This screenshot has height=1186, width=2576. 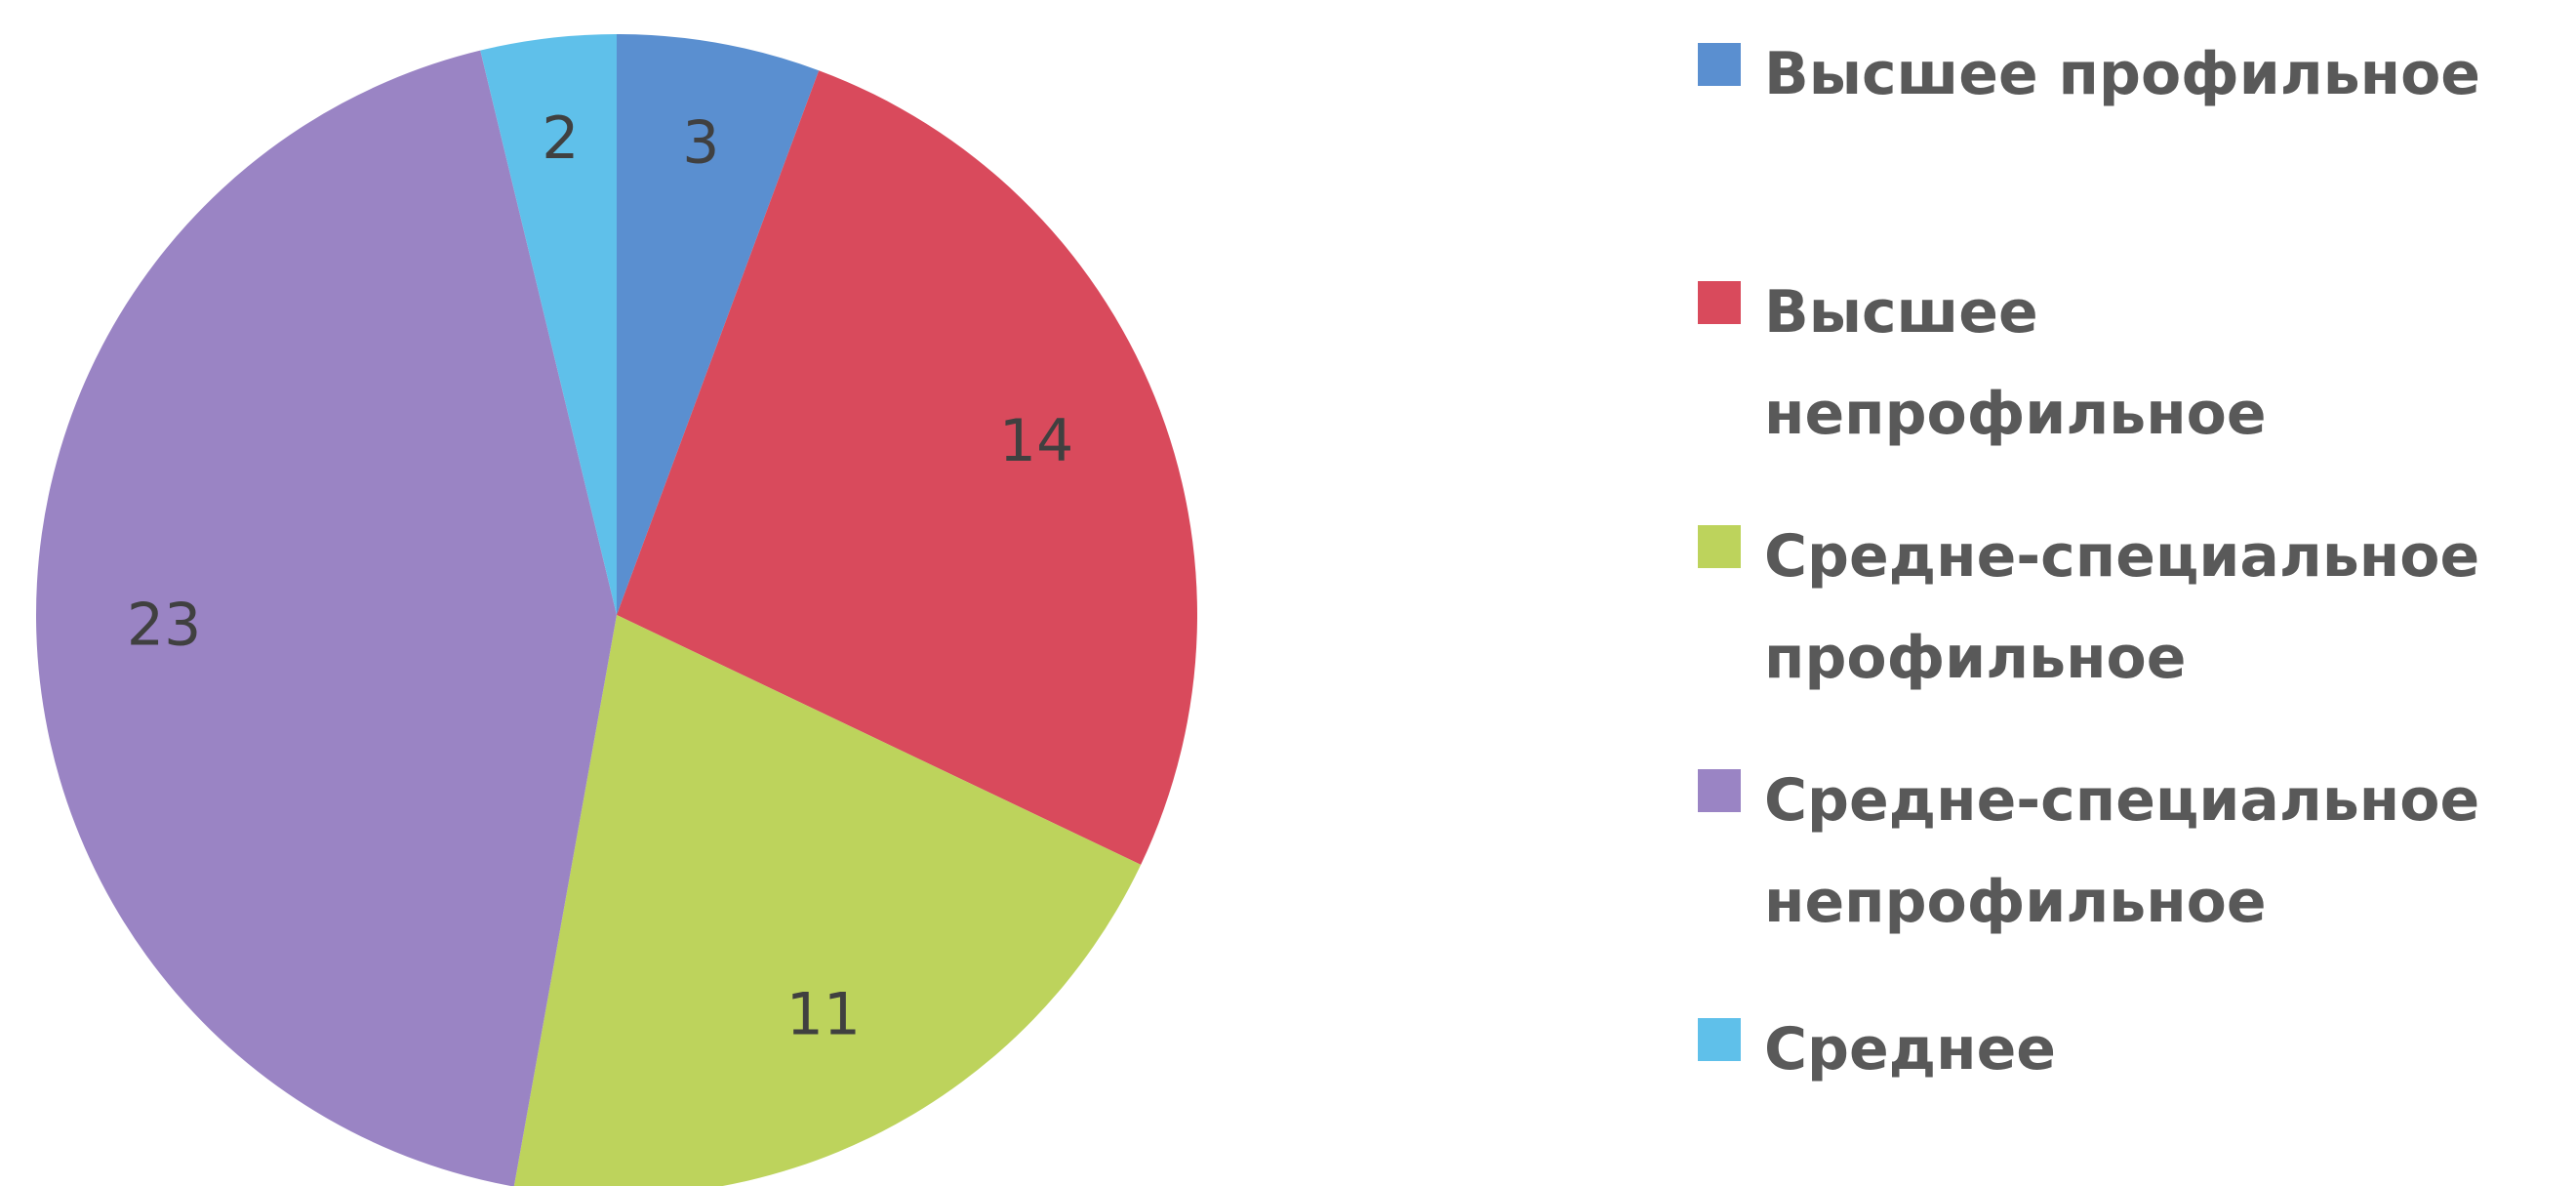 What do you see at coordinates (2122, 74) in the screenshot?
I see `legend-label: Высшее профильное` at bounding box center [2122, 74].